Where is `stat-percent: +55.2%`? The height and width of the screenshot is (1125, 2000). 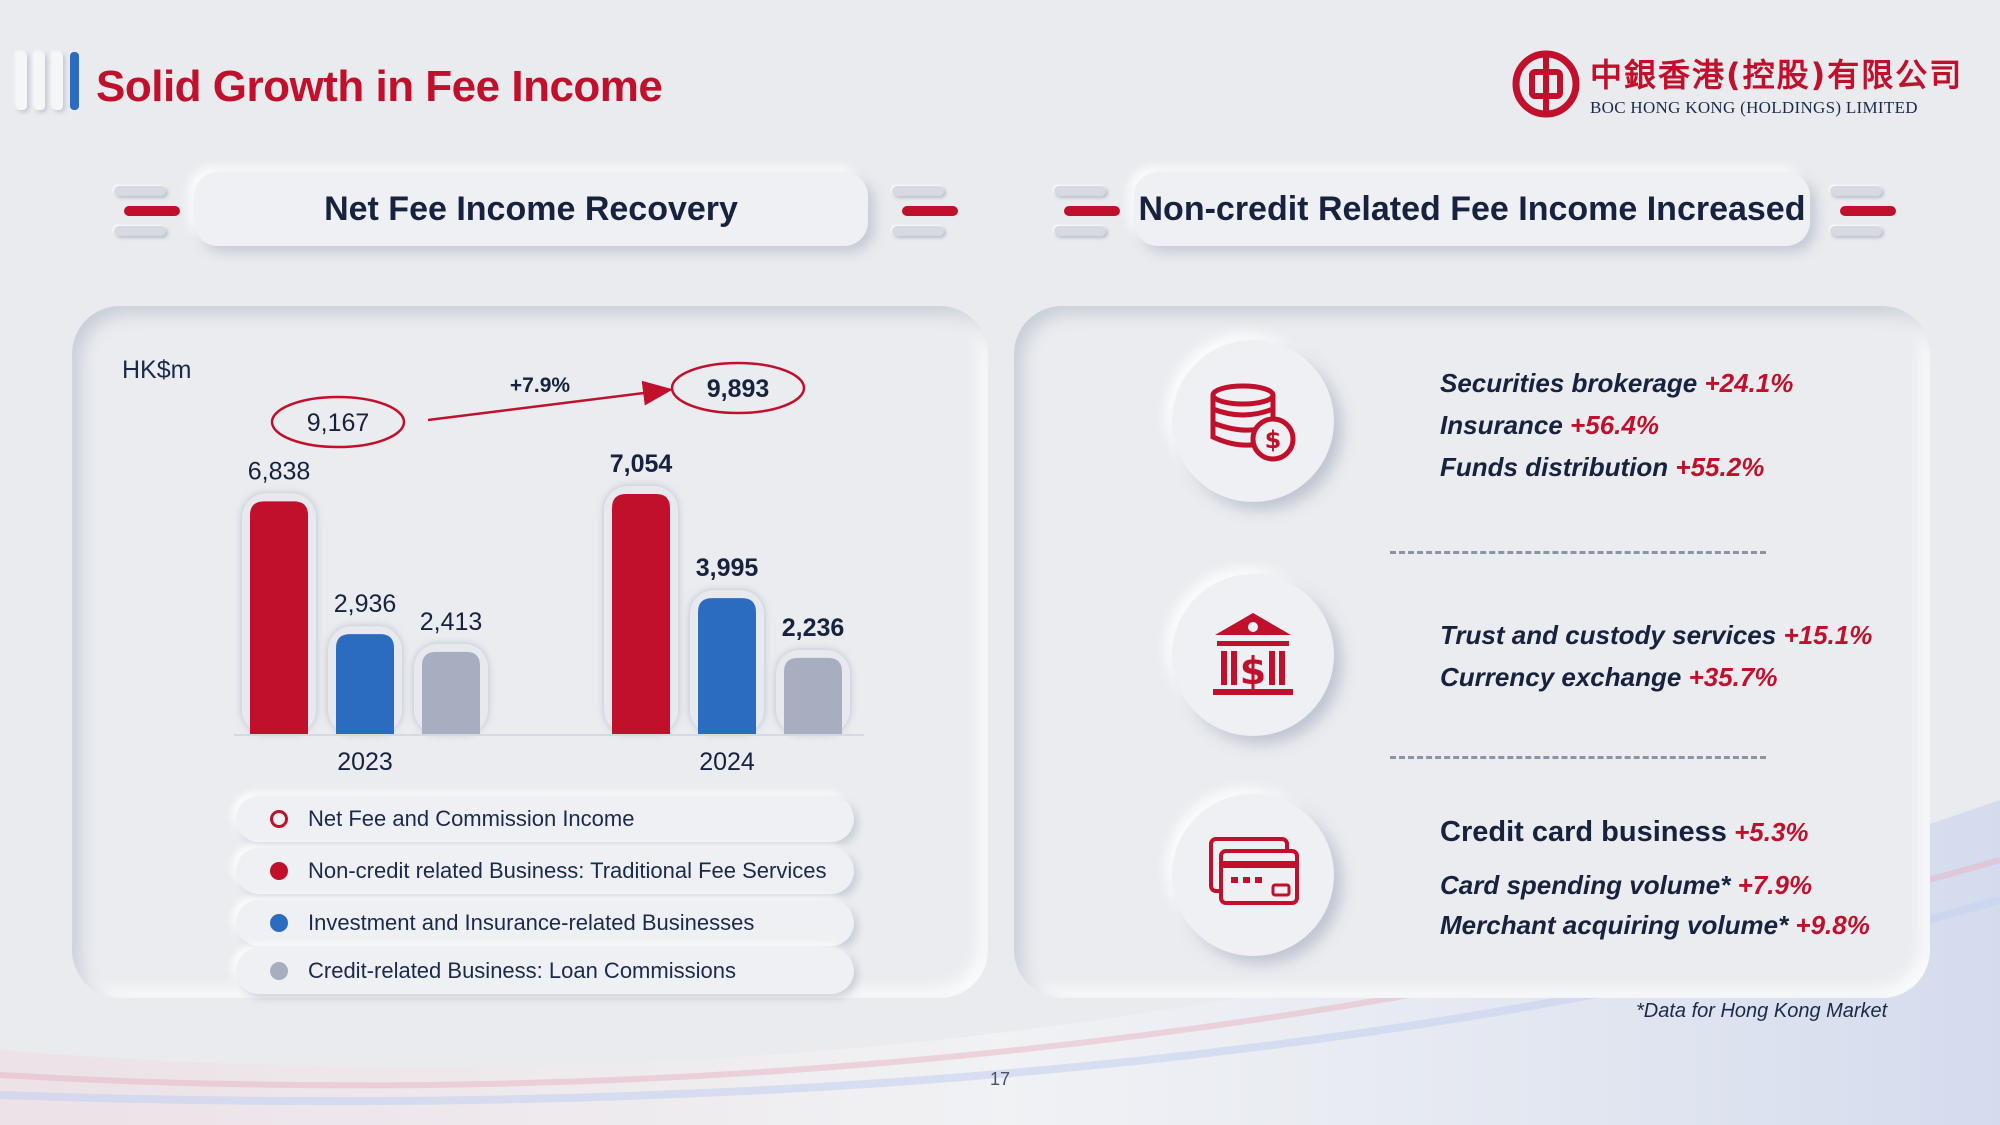
stat-percent: +55.2% is located at coordinates (1716, 467).